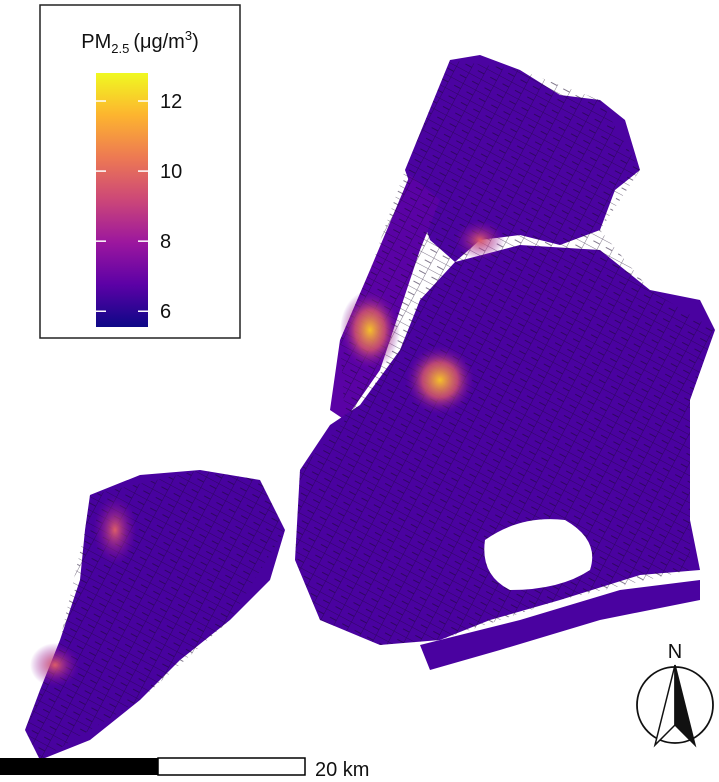 The height and width of the screenshot is (782, 719). What do you see at coordinates (342, 770) in the screenshot?
I see `scale-label: 20 km` at bounding box center [342, 770].